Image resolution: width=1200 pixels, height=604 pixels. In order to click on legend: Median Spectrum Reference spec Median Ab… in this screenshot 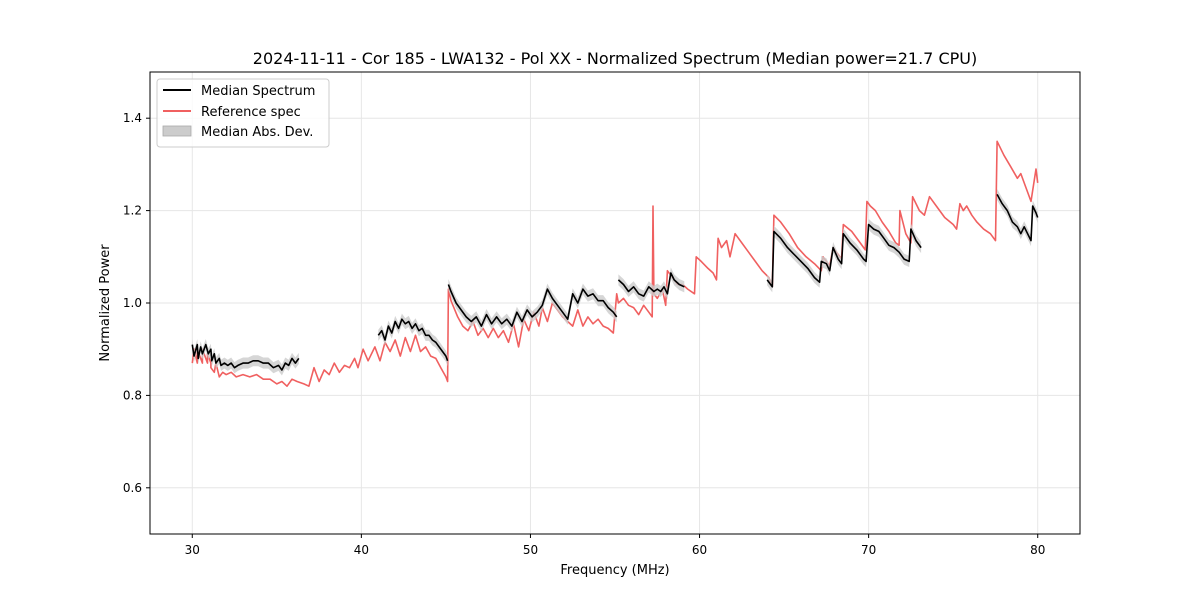, I will do `click(243, 113)`.